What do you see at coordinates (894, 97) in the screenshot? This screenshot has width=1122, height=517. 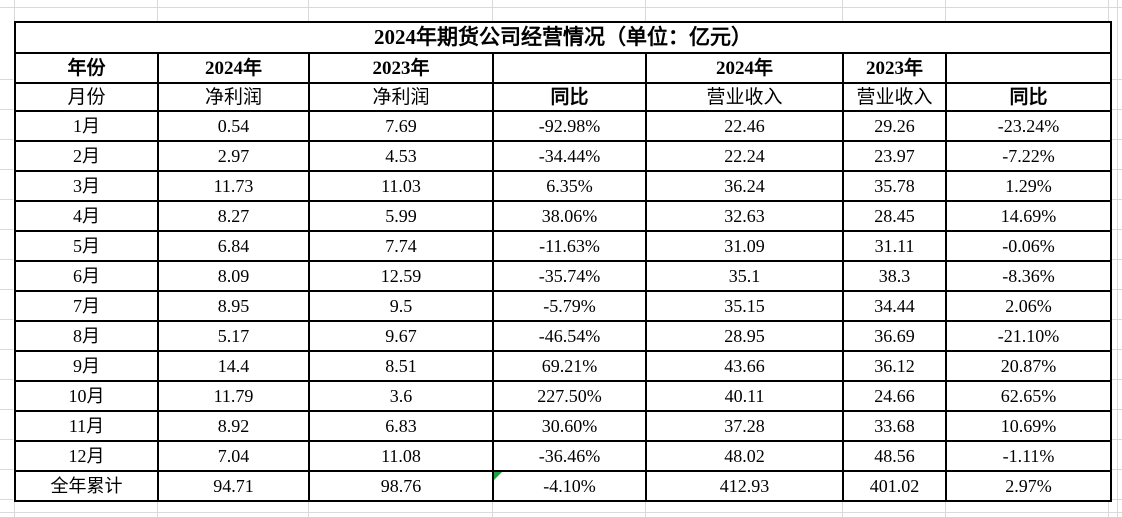 I see `header-revenue-2023: 营业收入` at bounding box center [894, 97].